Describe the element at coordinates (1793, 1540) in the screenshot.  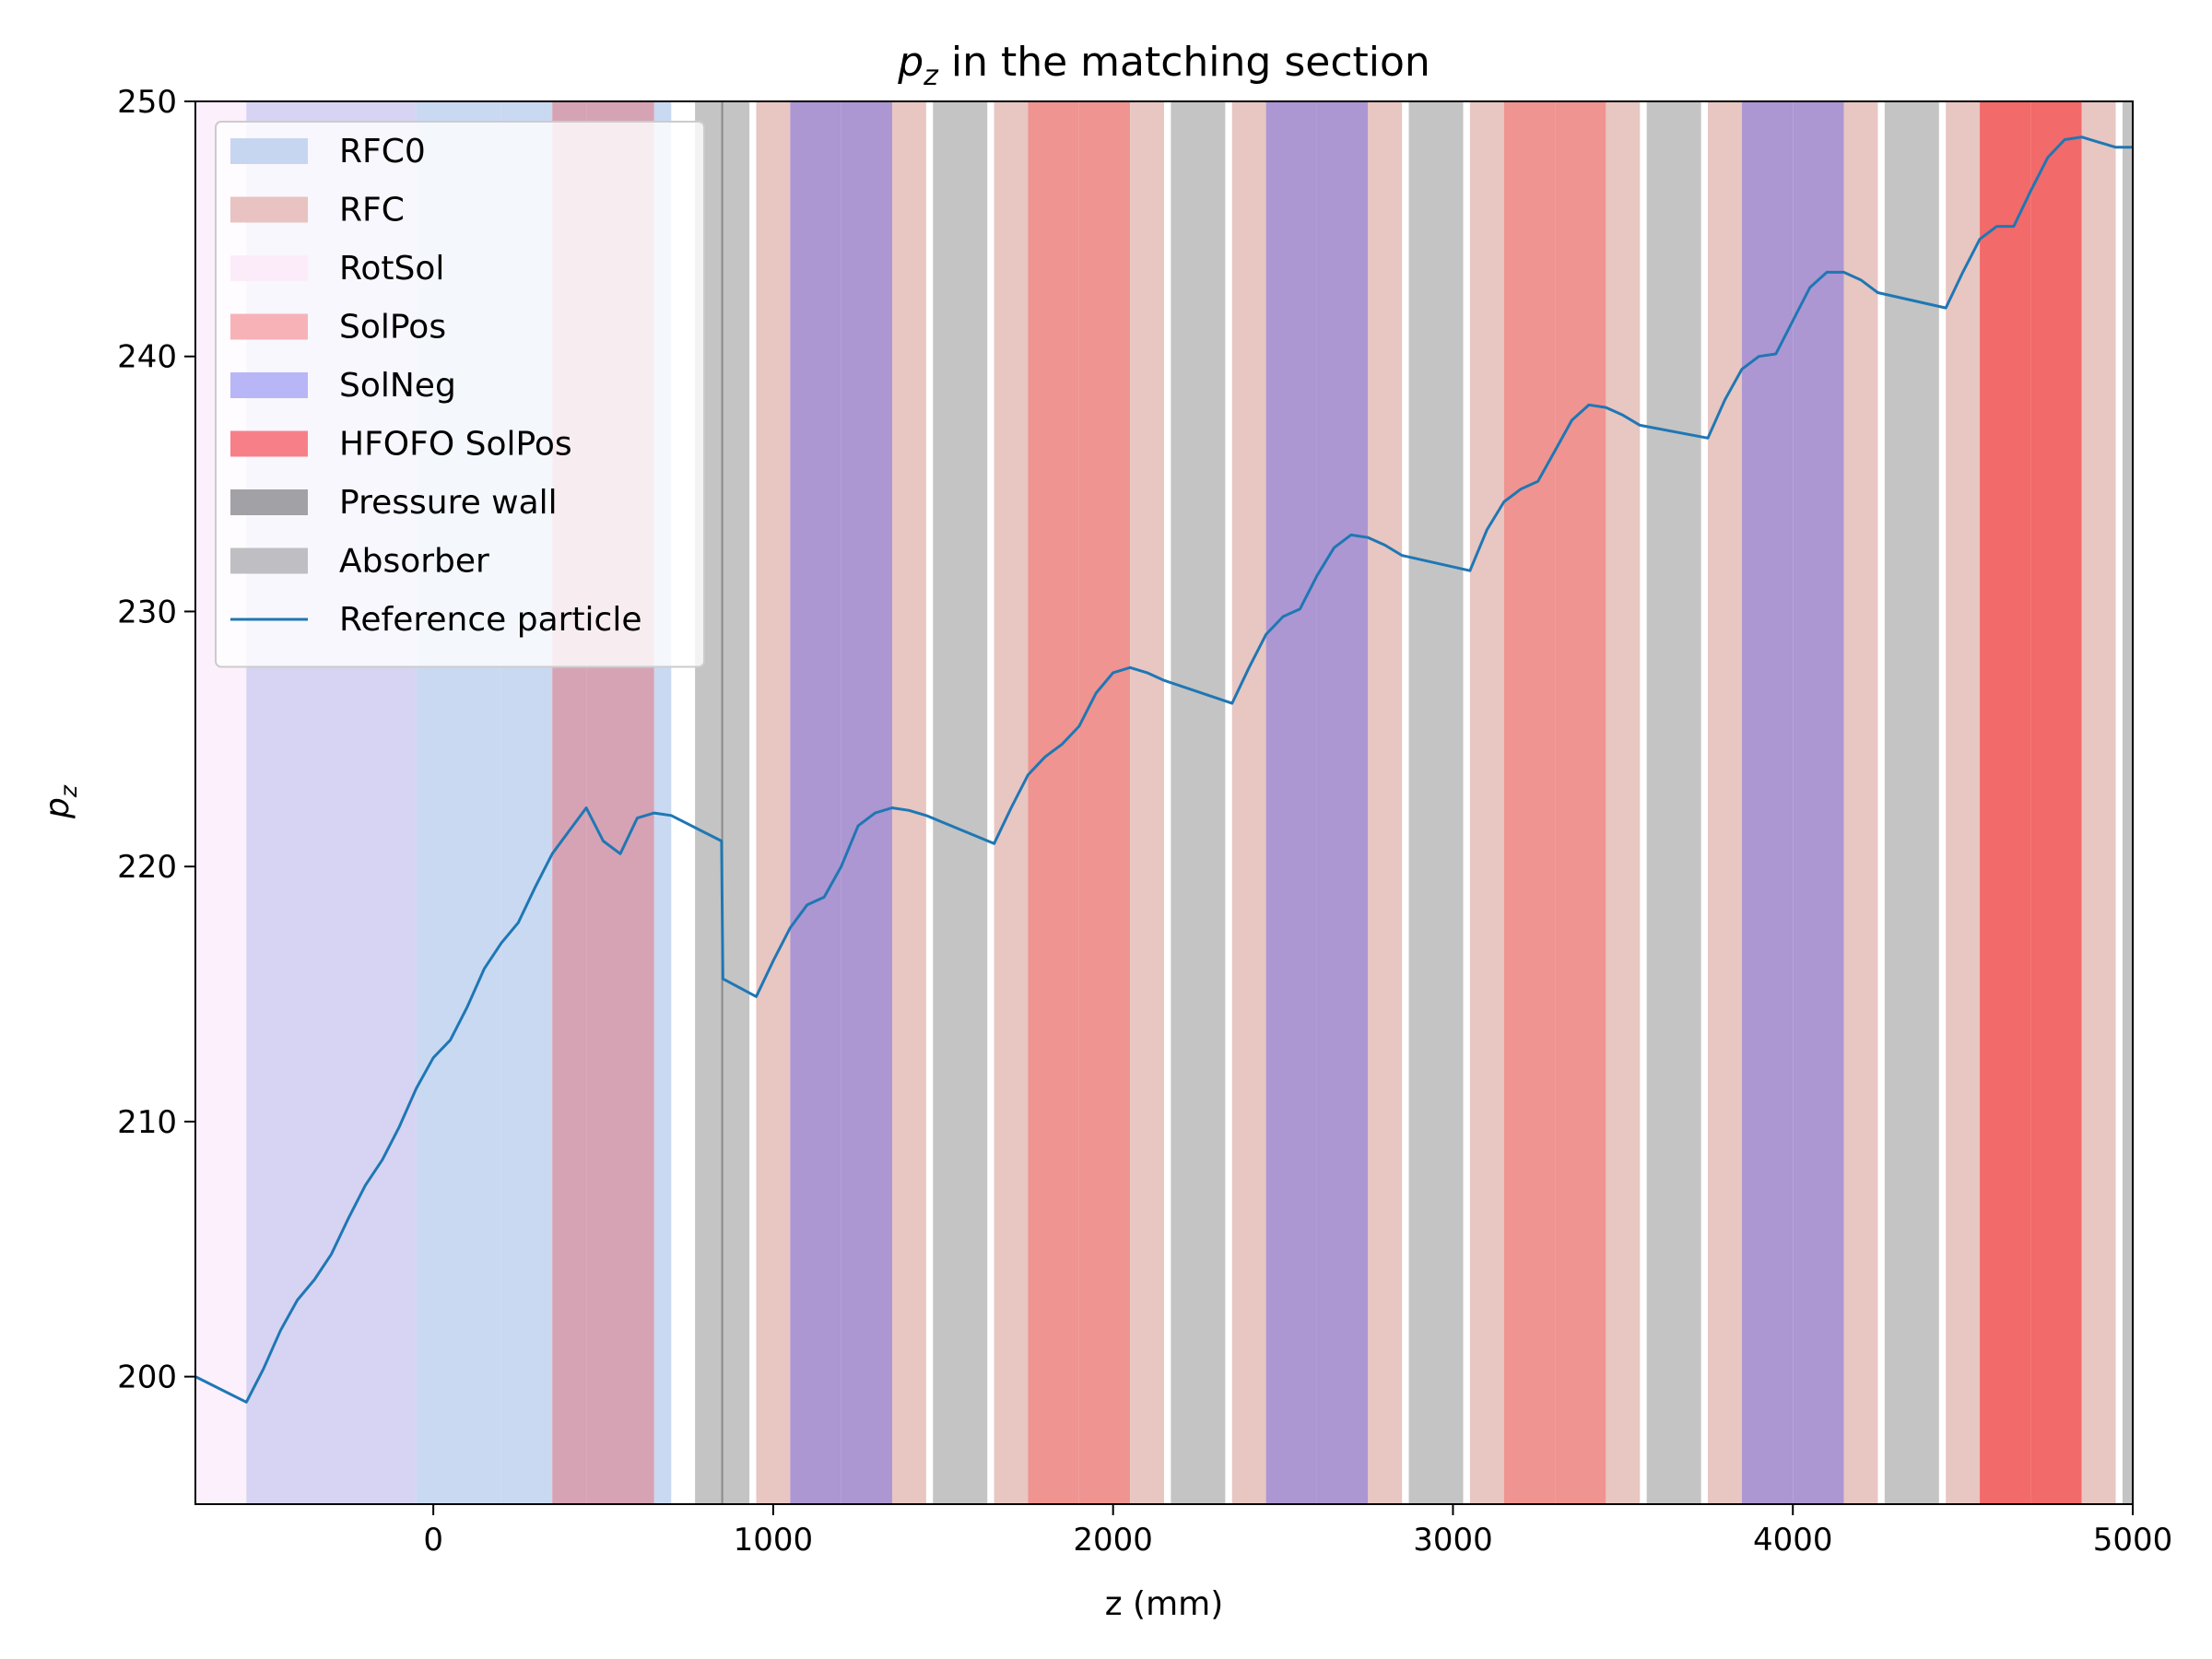
I see `x-tick-label: 4000` at that location.